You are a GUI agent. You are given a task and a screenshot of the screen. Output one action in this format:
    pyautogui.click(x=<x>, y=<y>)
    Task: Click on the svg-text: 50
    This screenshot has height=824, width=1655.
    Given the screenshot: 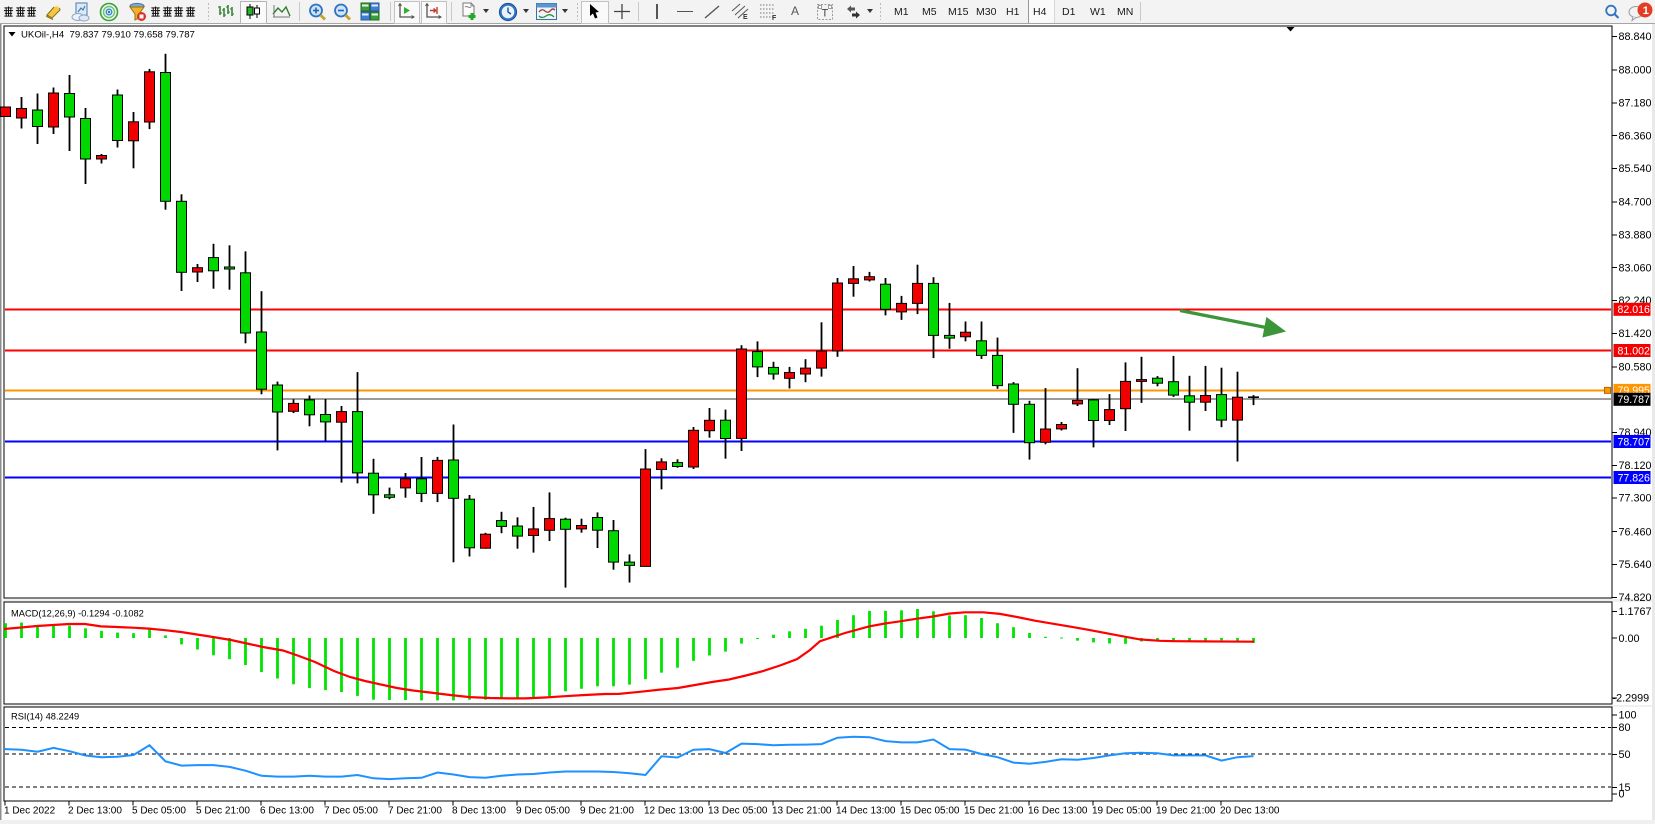 What is the action you would take?
    pyautogui.click(x=1625, y=755)
    